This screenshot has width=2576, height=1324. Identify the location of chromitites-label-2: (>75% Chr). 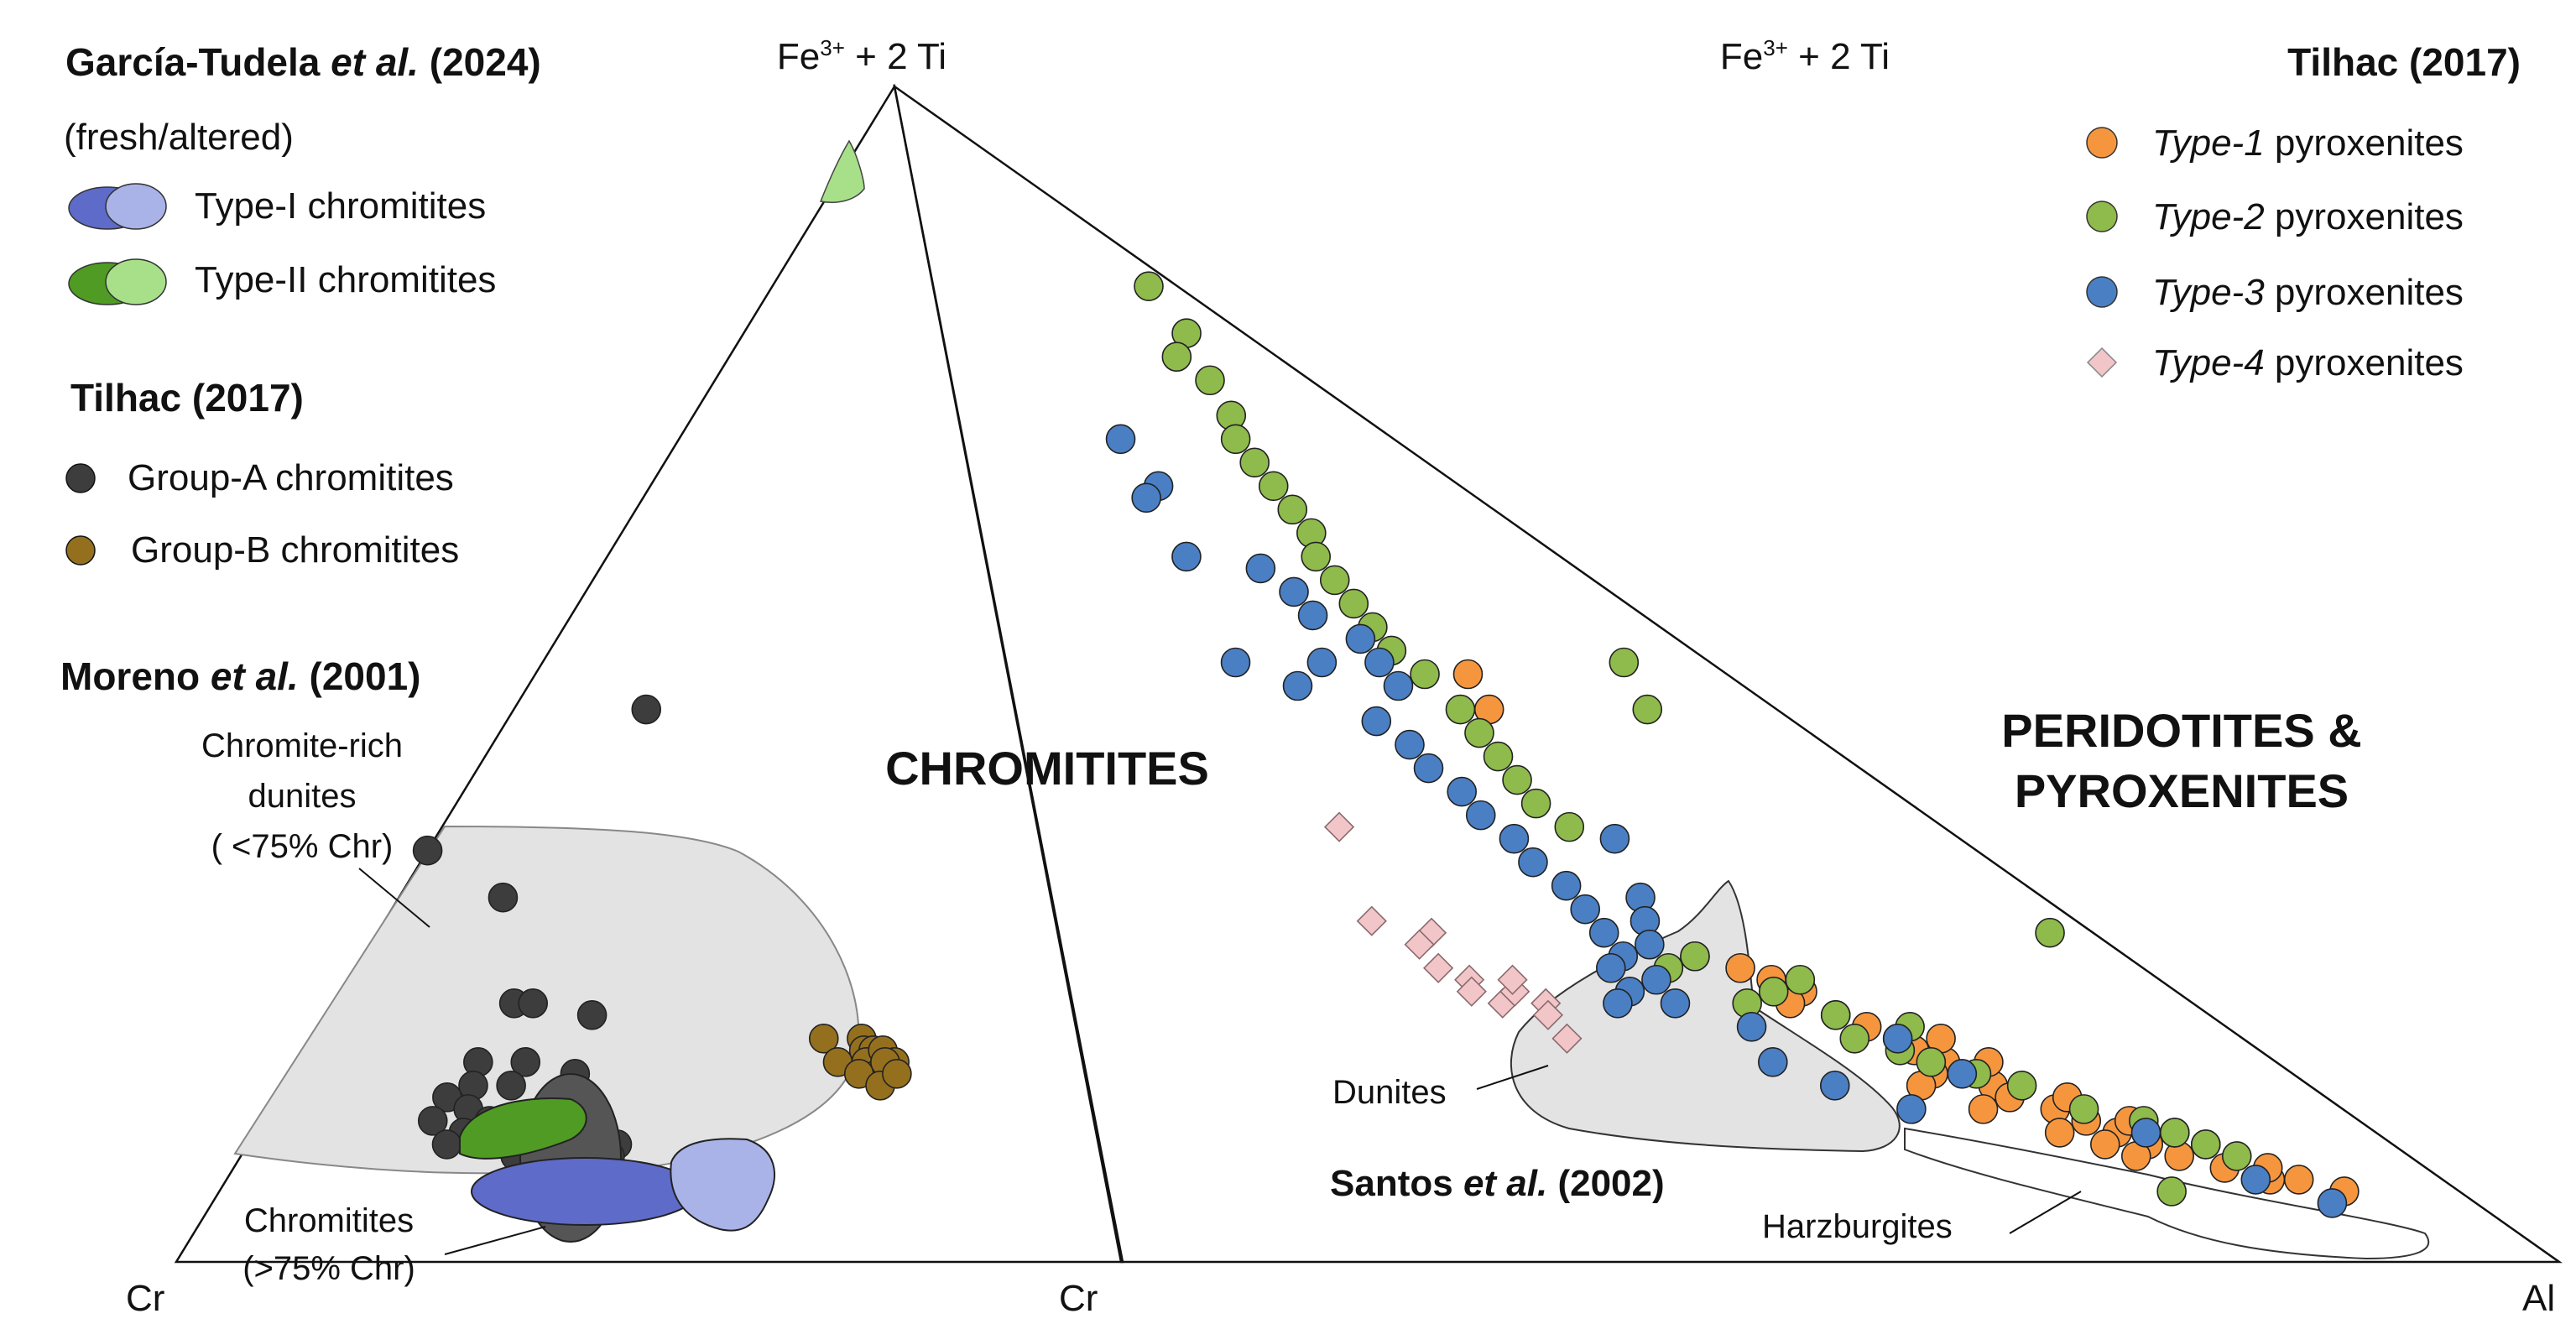
(328, 1268).